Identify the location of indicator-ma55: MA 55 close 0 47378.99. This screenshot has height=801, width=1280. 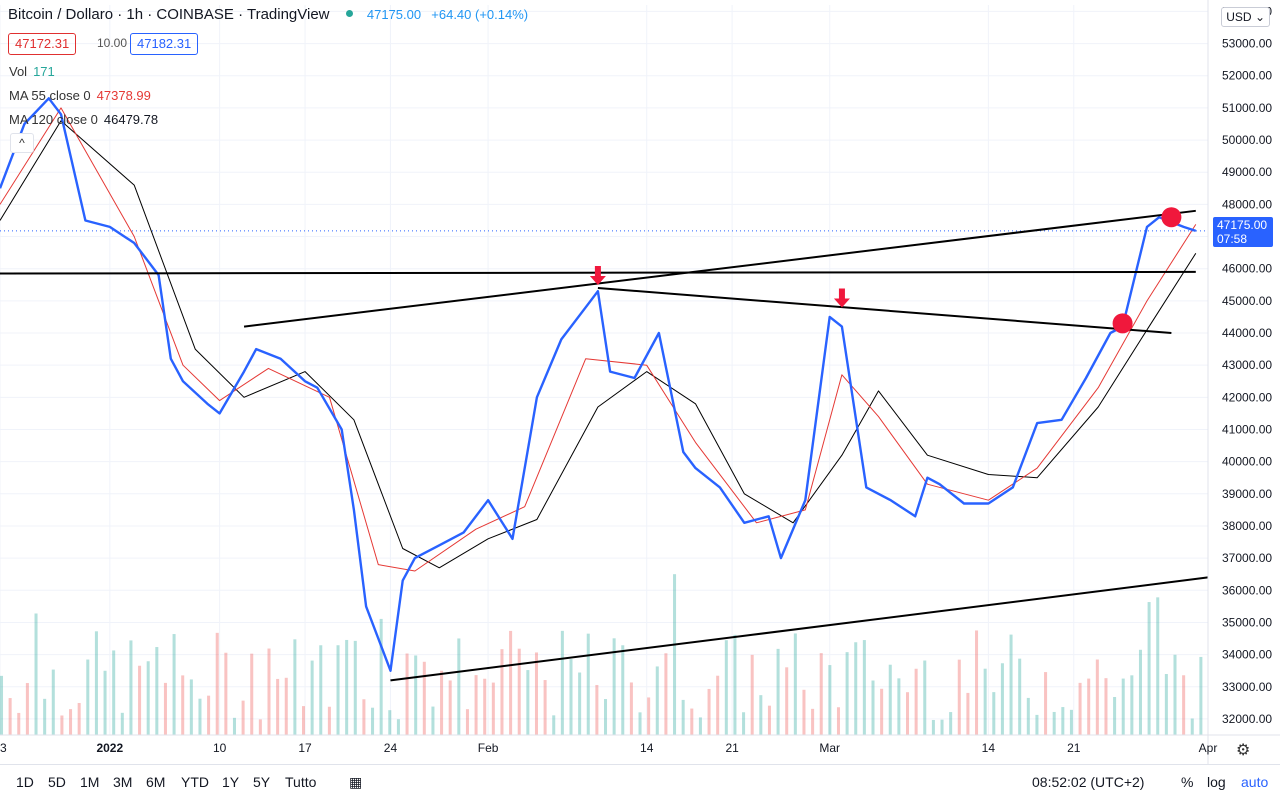
(80, 95).